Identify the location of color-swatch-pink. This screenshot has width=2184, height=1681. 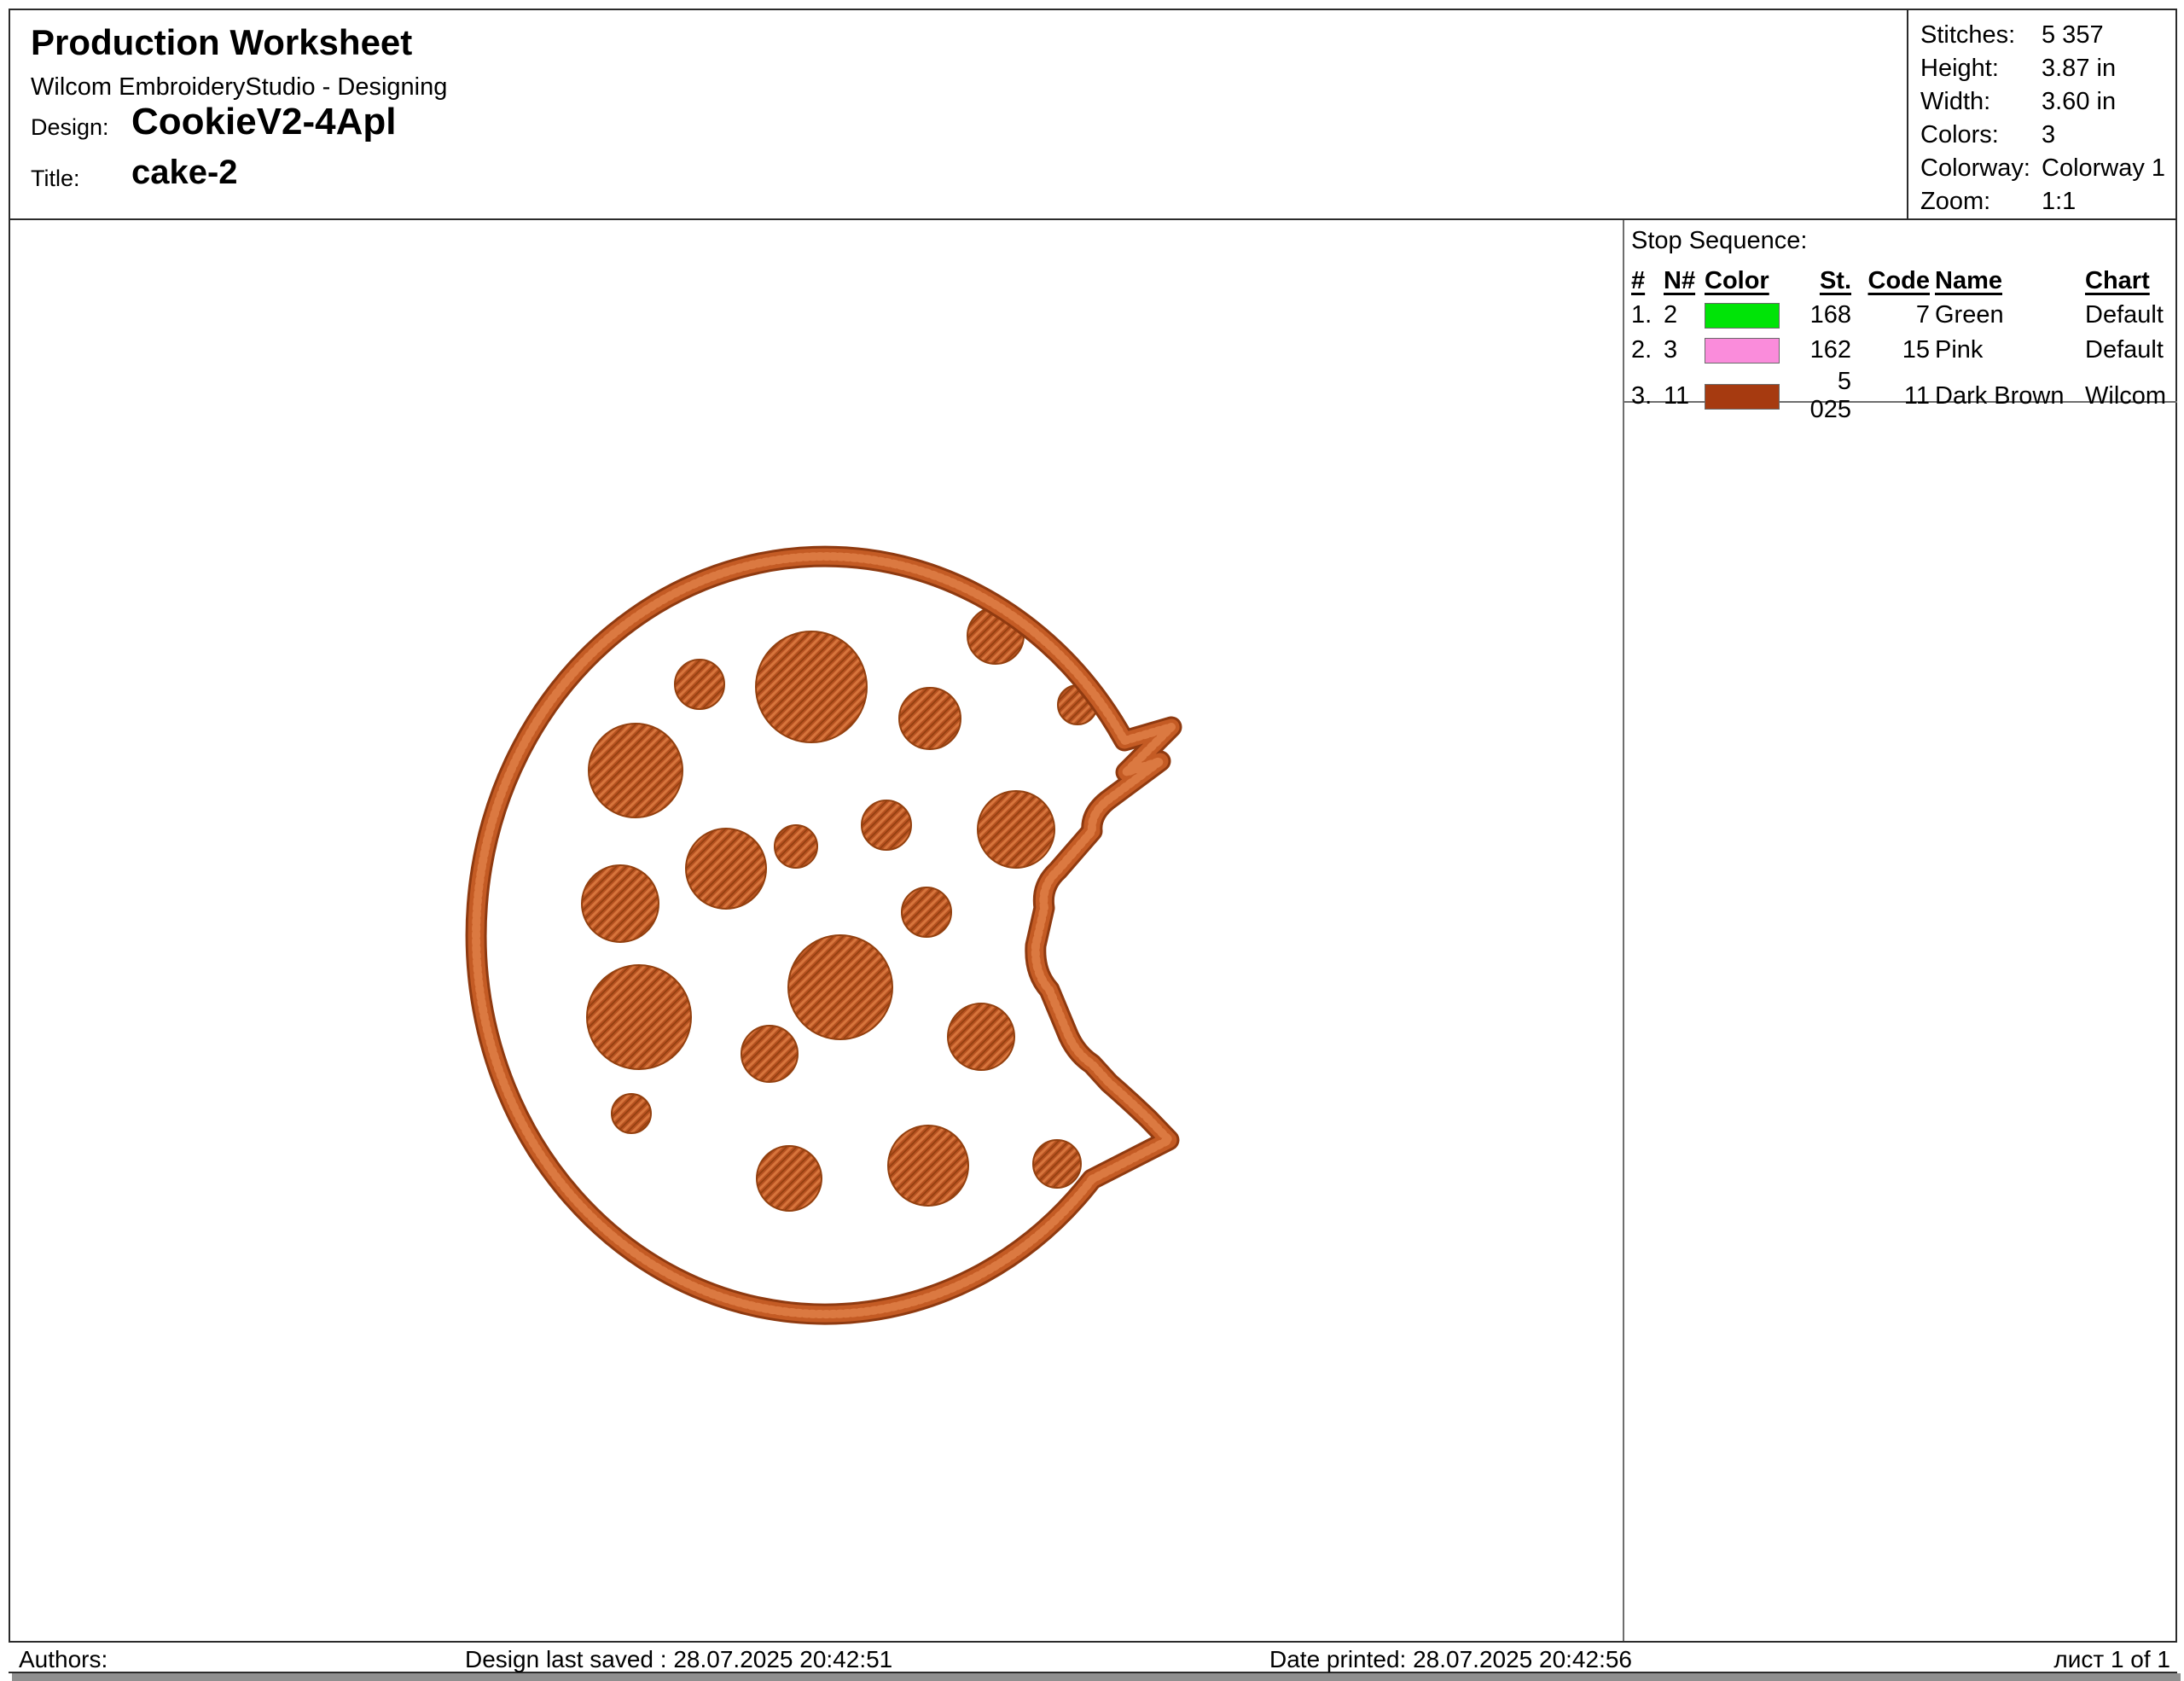
(1743, 351).